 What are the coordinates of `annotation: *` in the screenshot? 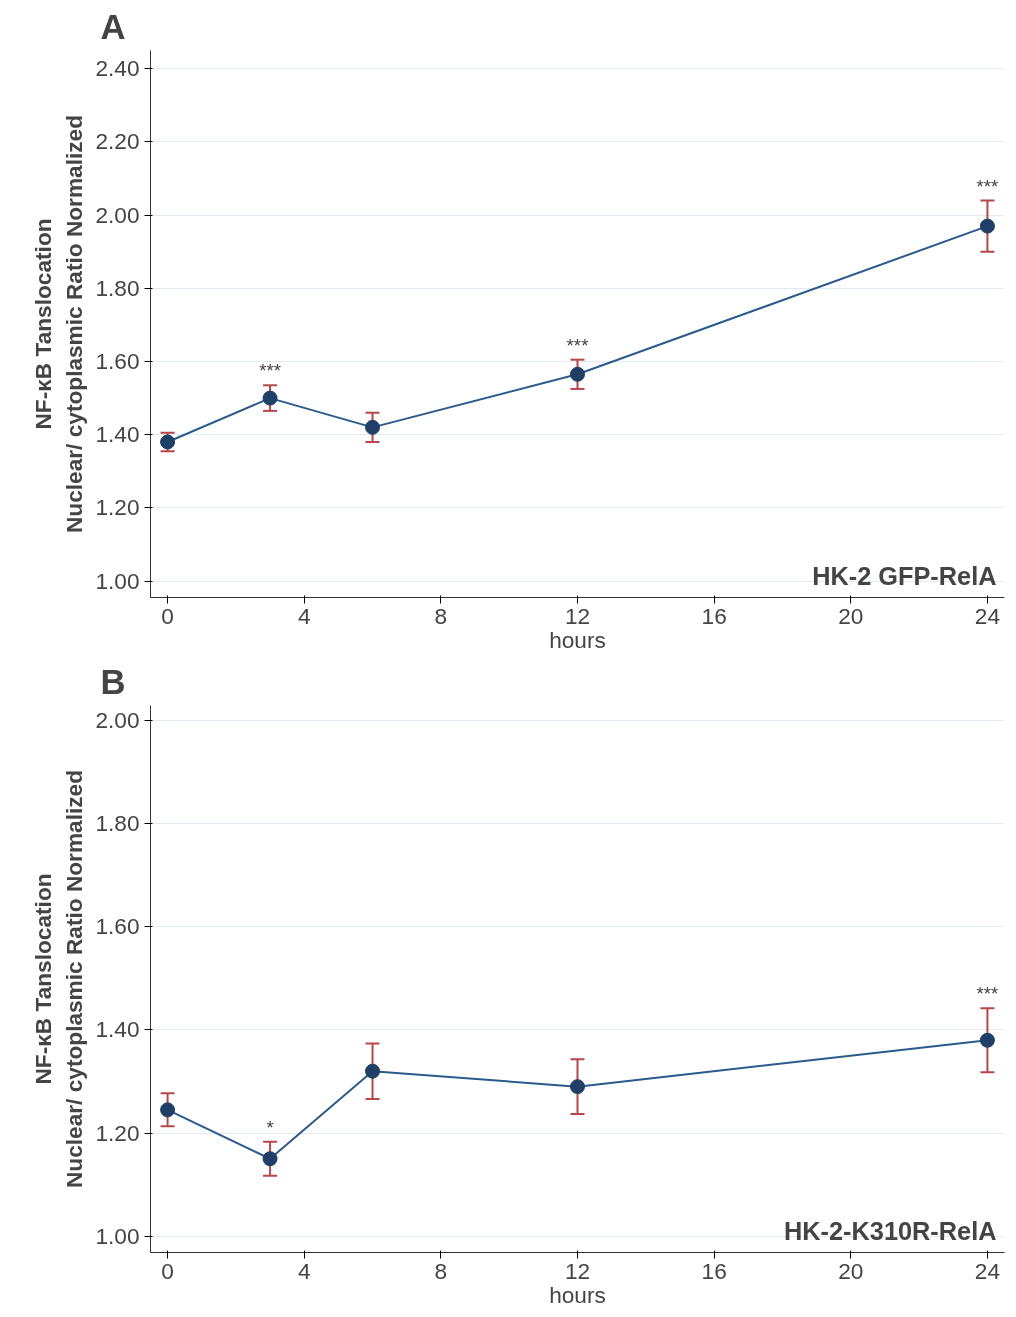 It's located at (270, 1127).